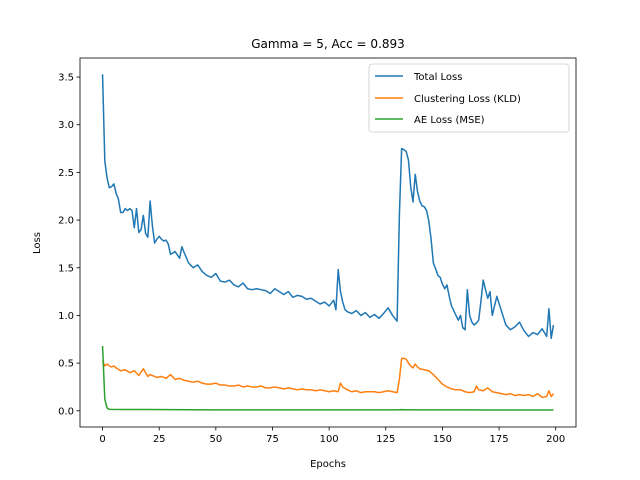 This screenshot has height=480, width=640. I want to click on x-tick-label: 50, so click(215, 439).